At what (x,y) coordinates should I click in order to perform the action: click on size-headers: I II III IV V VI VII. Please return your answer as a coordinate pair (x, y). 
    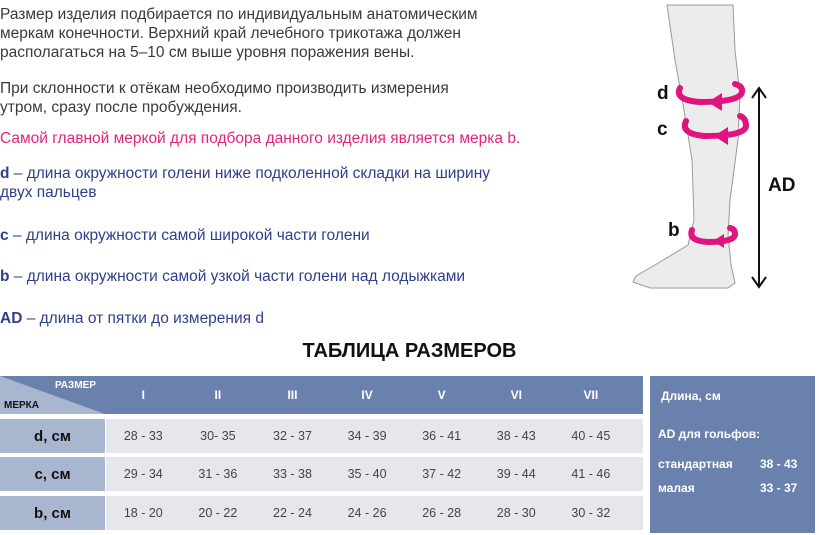
    Looking at the image, I should click on (367, 395).